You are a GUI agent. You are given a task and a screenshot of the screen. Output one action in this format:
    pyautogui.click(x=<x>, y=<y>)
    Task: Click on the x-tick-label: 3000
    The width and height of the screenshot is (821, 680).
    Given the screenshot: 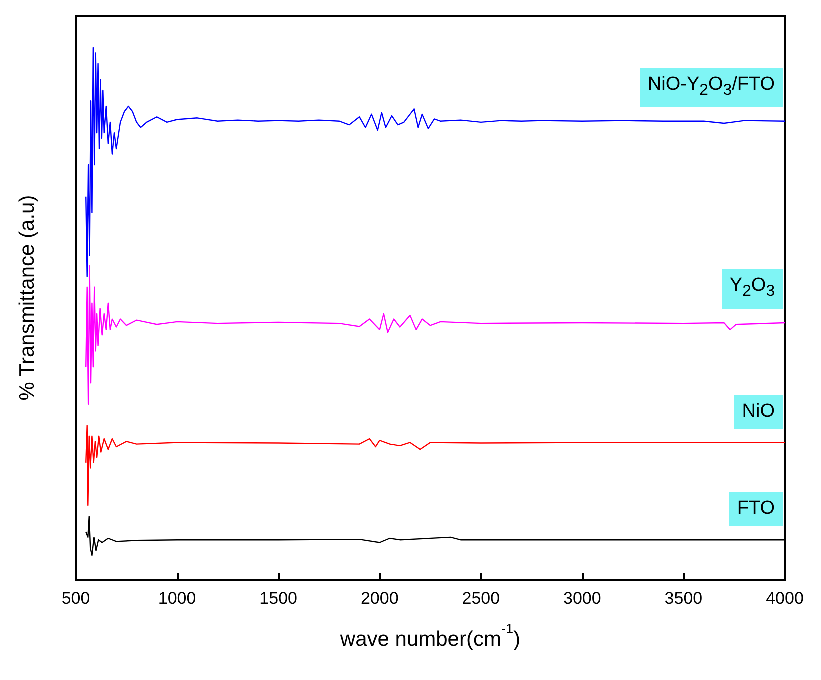 What is the action you would take?
    pyautogui.click(x=583, y=598)
    